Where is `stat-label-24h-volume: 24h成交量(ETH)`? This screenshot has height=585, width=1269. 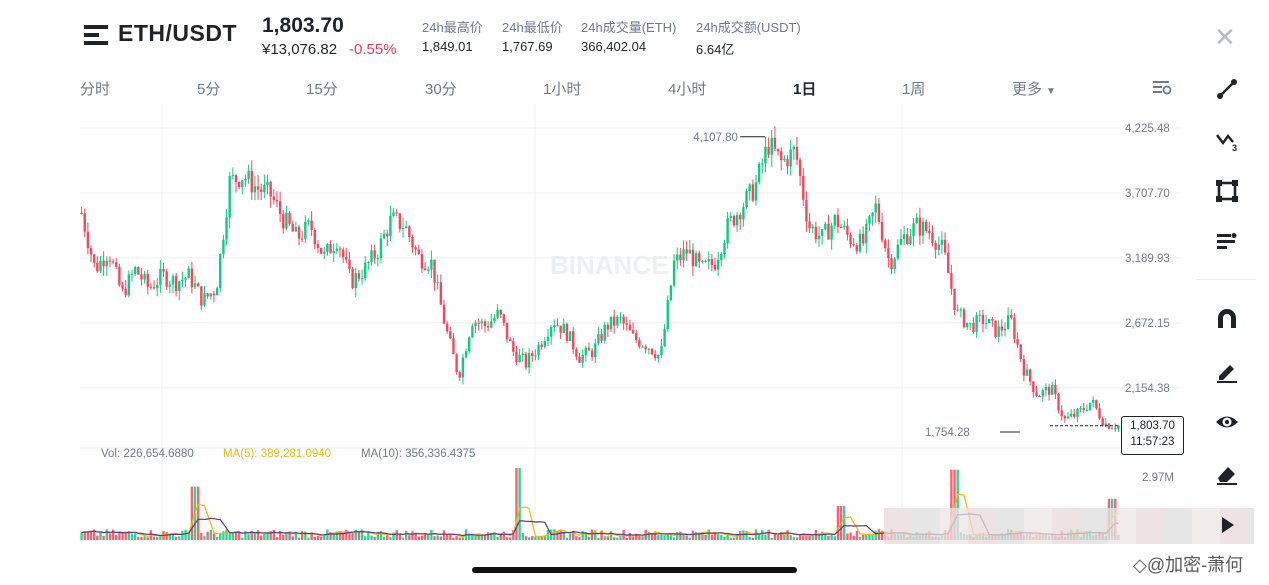
stat-label-24h-volume: 24h成交量(ETH) is located at coordinates (629, 27).